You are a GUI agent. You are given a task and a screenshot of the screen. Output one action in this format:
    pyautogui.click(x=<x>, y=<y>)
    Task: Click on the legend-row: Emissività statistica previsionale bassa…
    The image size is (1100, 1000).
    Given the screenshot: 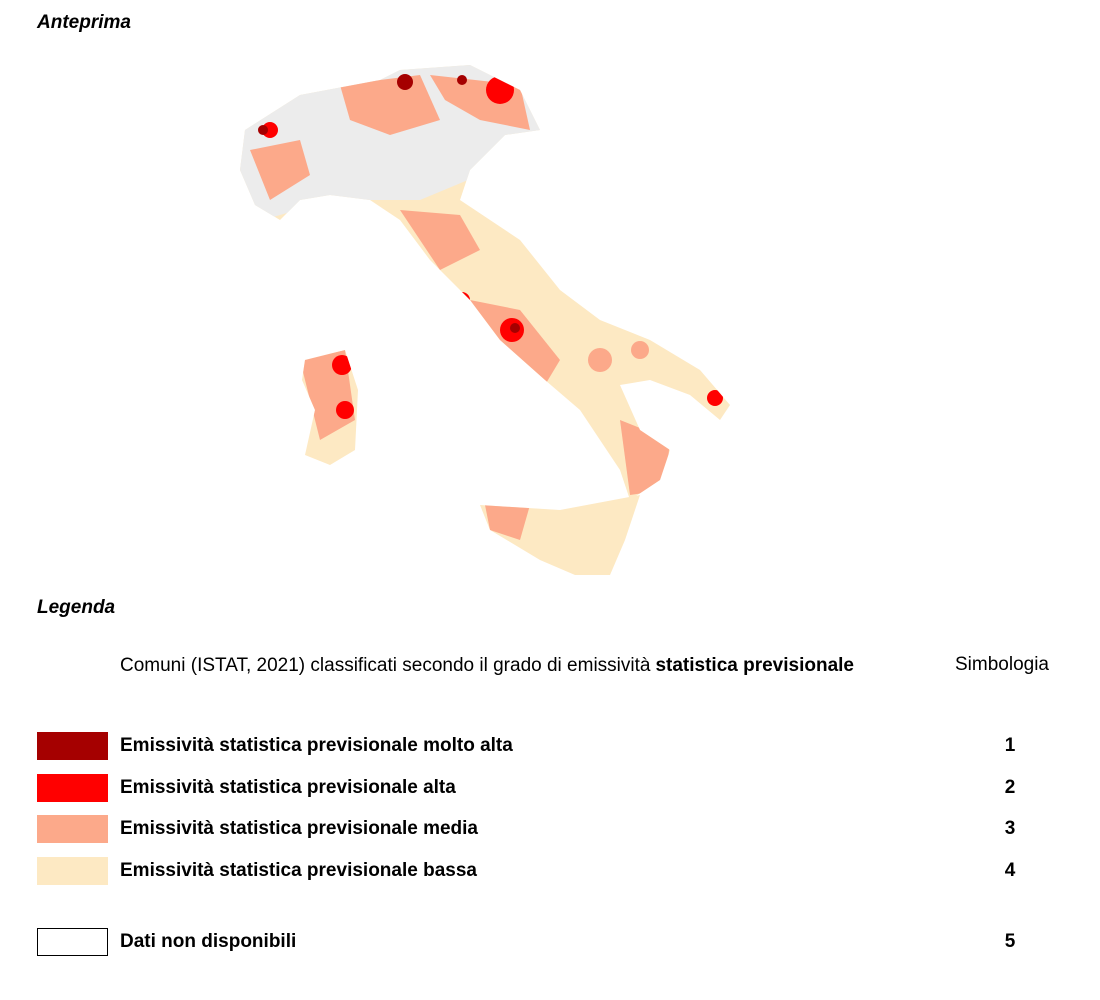 What is the action you would take?
    pyautogui.click(x=550, y=872)
    